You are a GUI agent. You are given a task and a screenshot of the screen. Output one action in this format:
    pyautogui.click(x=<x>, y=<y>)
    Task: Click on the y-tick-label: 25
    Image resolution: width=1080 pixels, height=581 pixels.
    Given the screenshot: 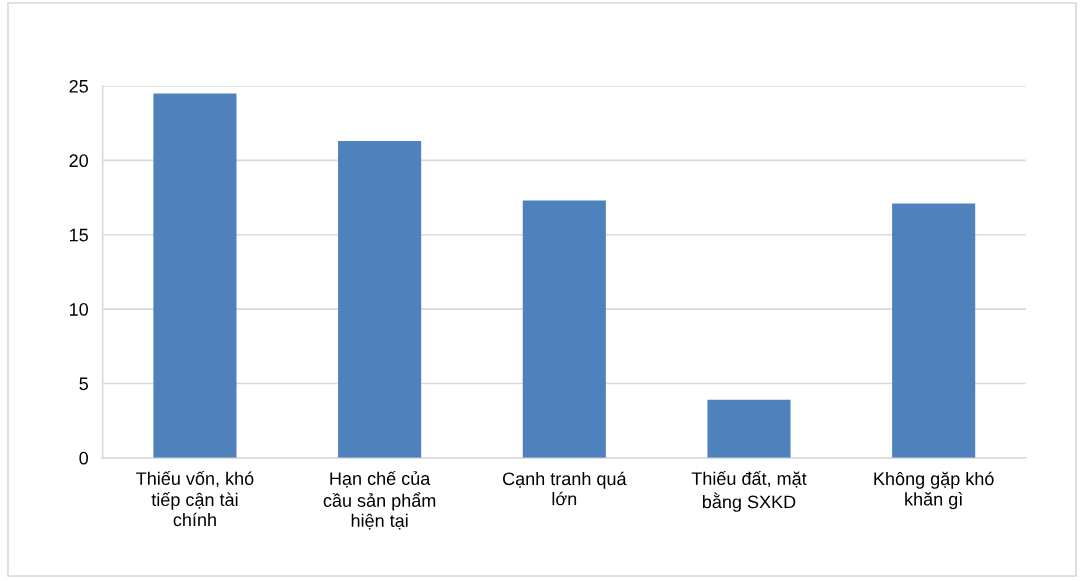 What is the action you would take?
    pyautogui.click(x=78, y=86)
    